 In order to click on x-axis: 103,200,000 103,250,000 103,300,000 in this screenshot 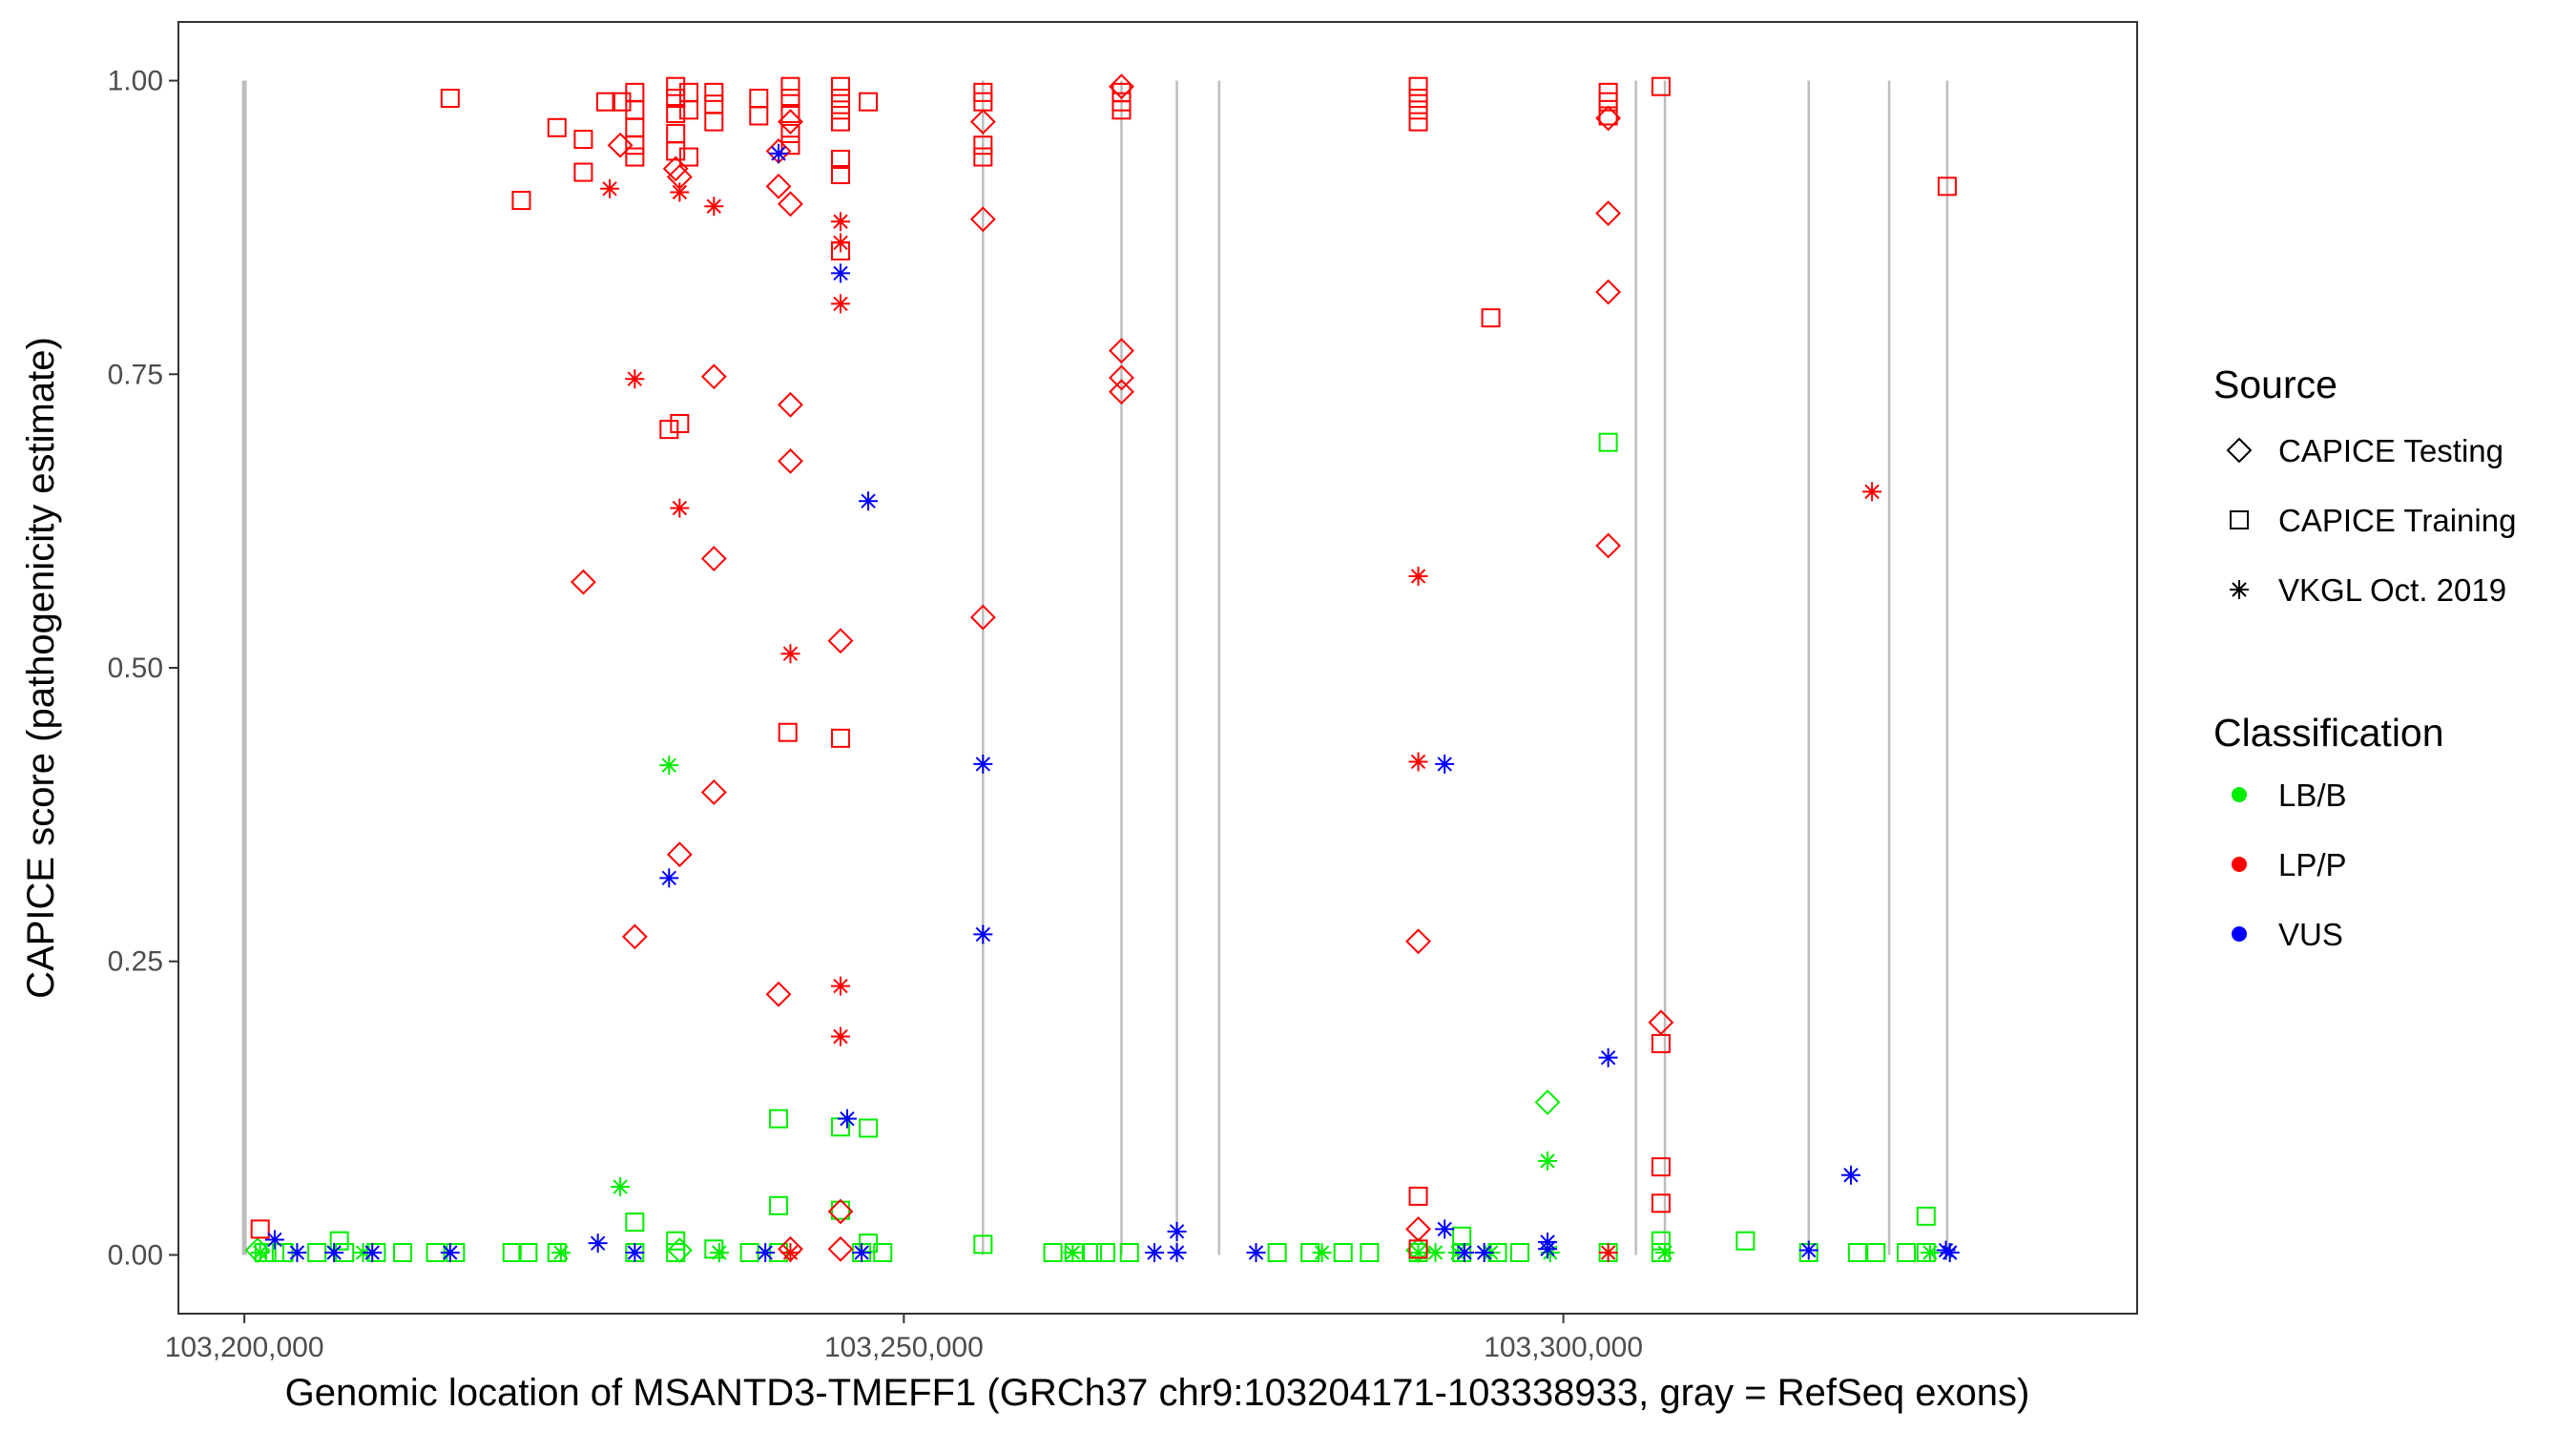, I will do `click(904, 1338)`.